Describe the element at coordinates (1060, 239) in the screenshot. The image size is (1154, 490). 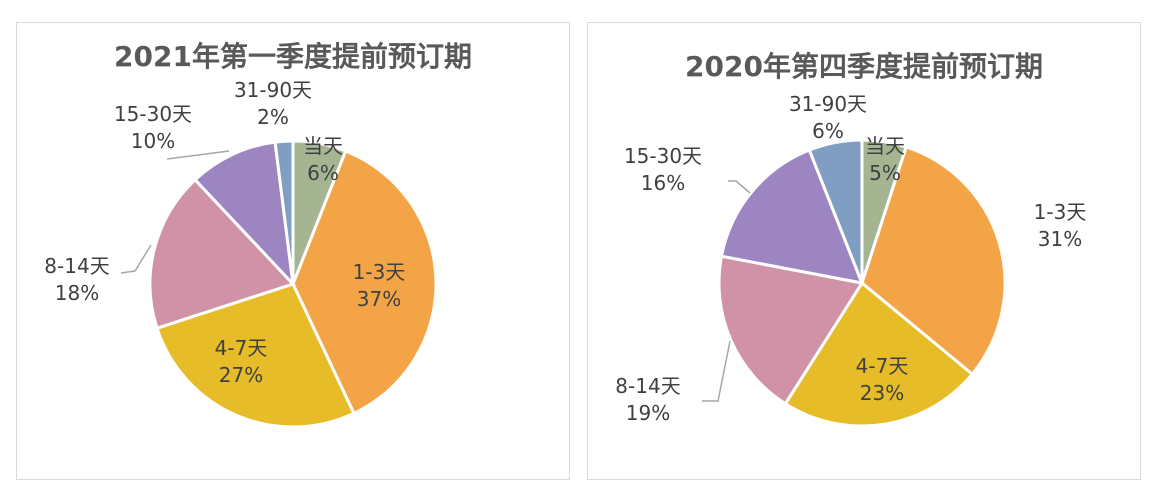
I see `percent-label: 31%` at that location.